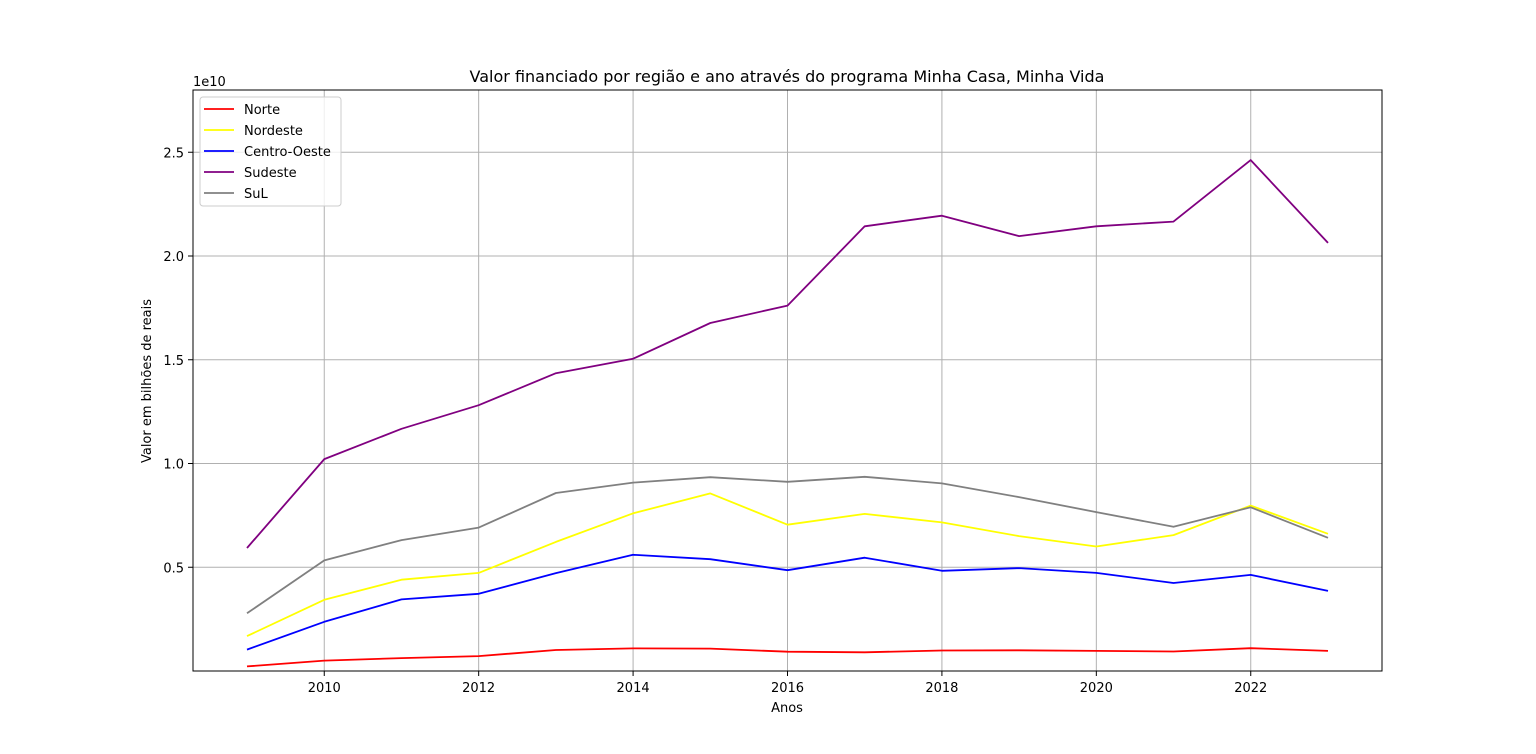  Describe the element at coordinates (173, 153) in the screenshot. I see `y-tick-label: 2.5` at that location.